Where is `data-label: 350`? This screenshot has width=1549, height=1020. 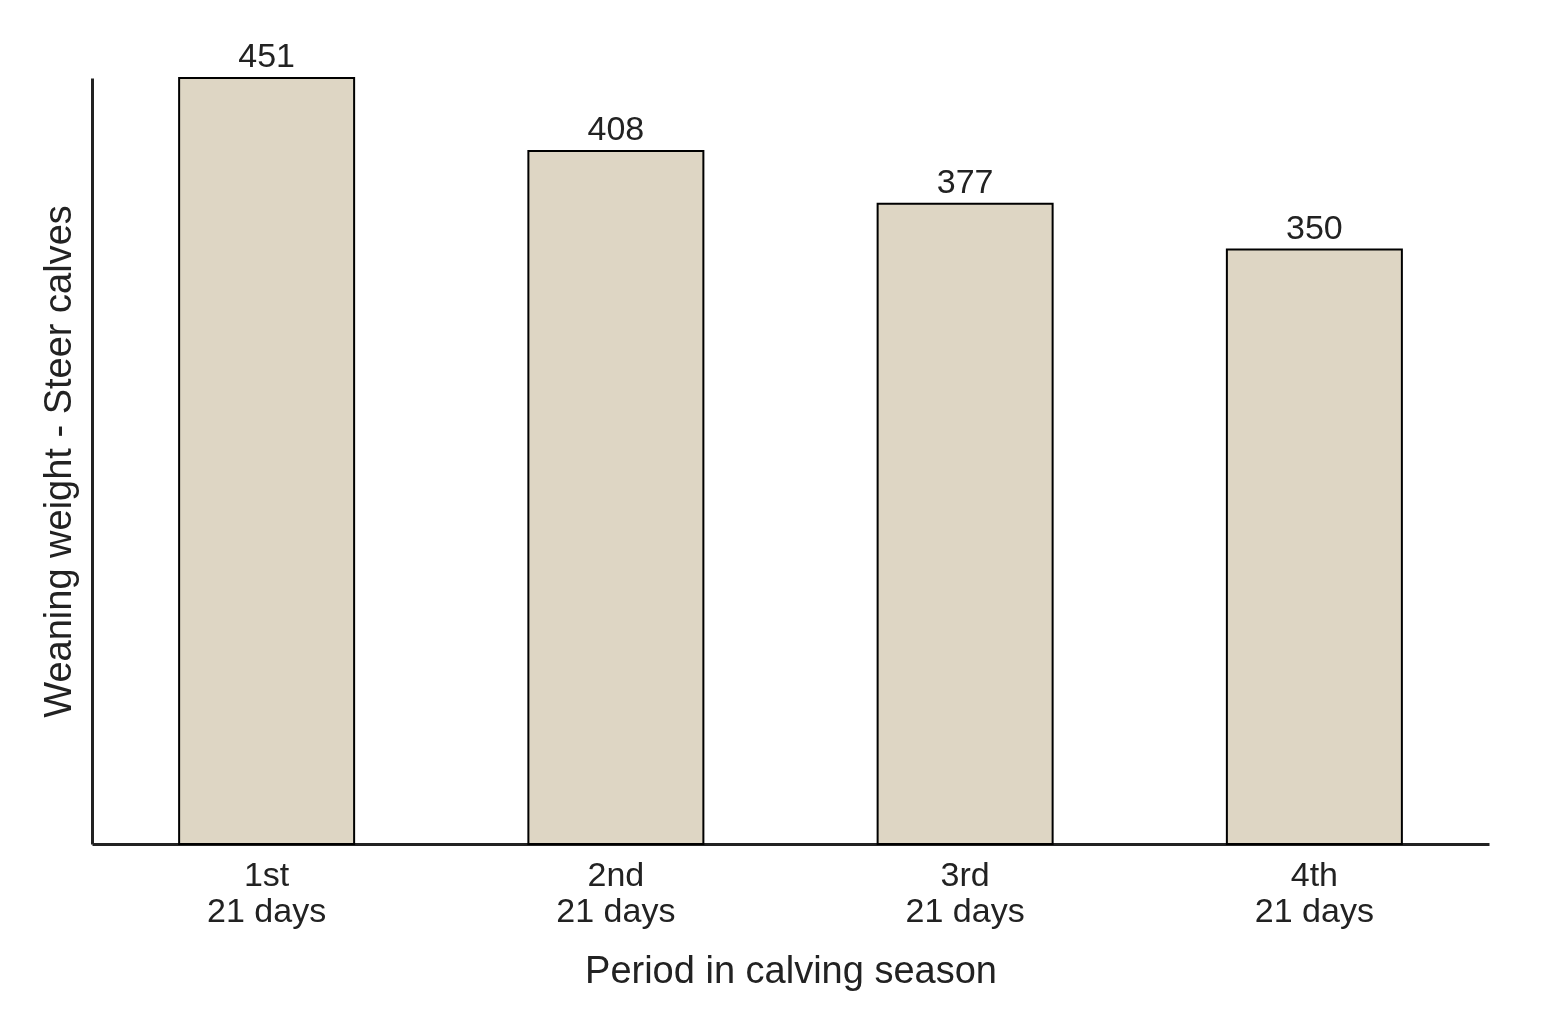
data-label: 350 is located at coordinates (1314, 226).